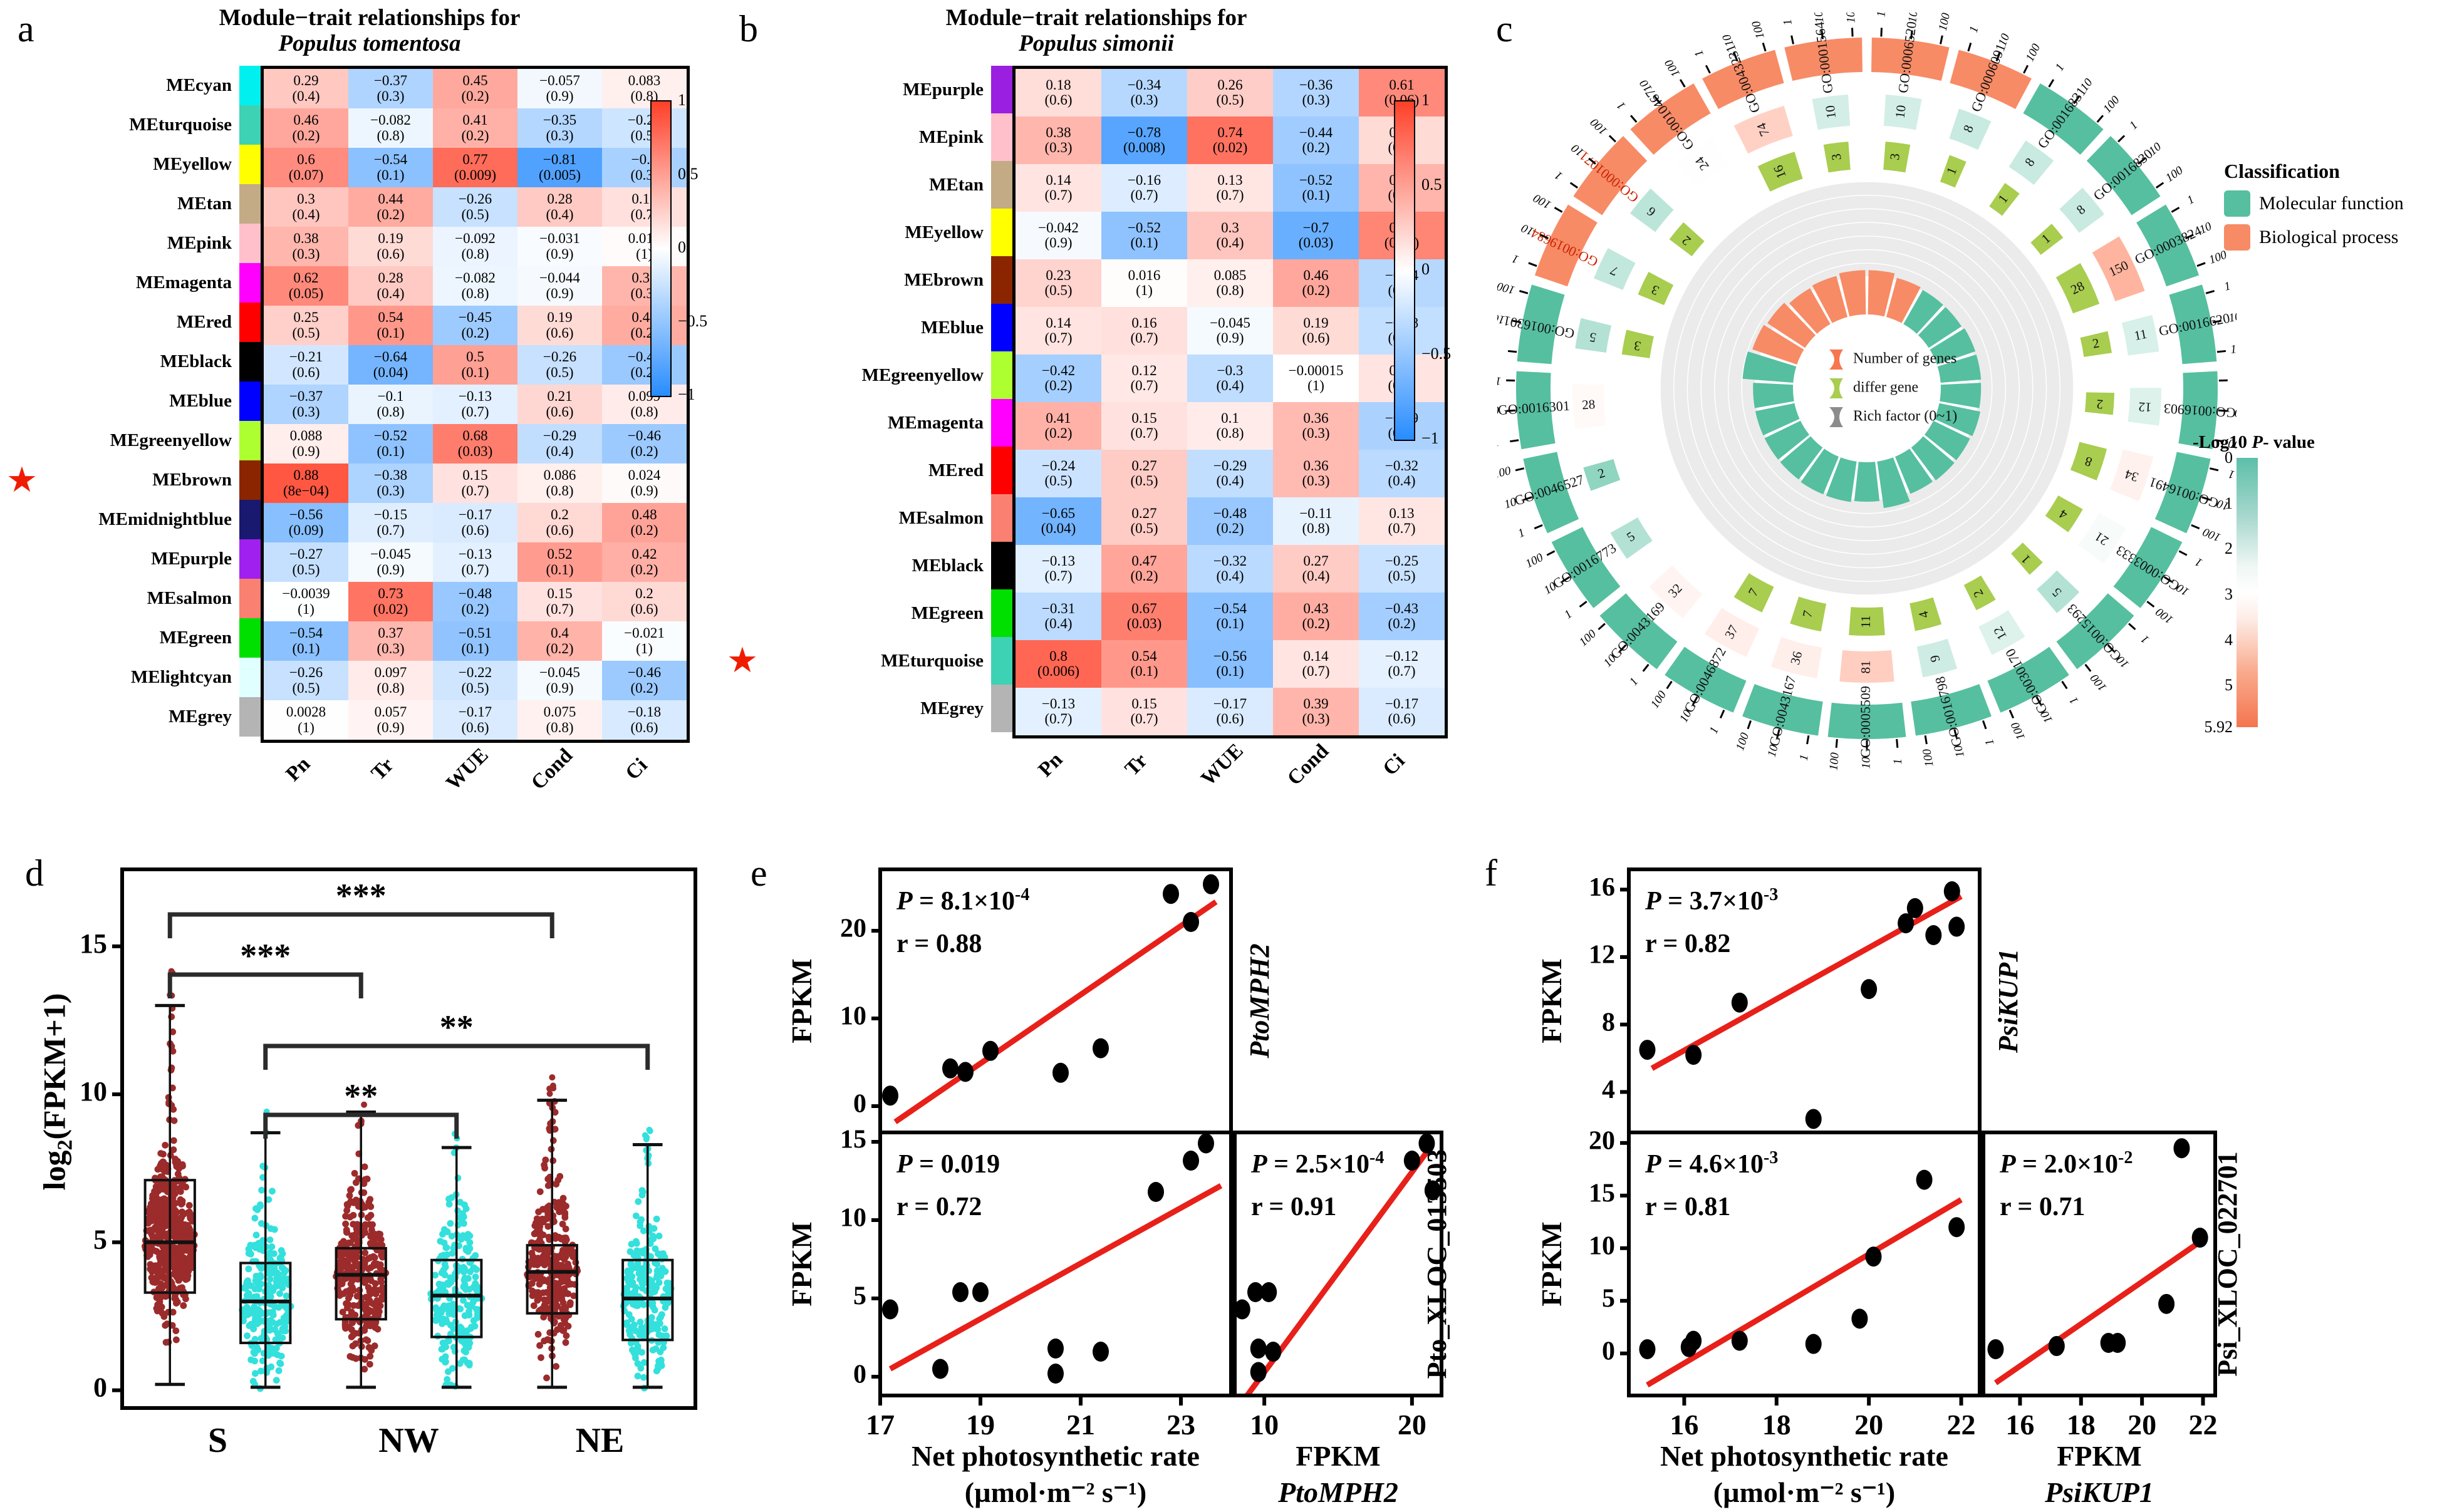 Image resolution: width=2442 pixels, height=1512 pixels. Describe the element at coordinates (559, 522) in the screenshot. I see `heatmap-cell: 0.2 (0.6)` at that location.